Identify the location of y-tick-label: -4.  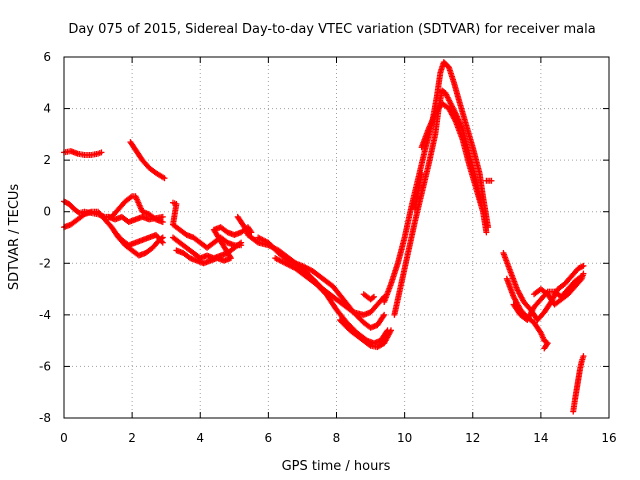
(45, 315).